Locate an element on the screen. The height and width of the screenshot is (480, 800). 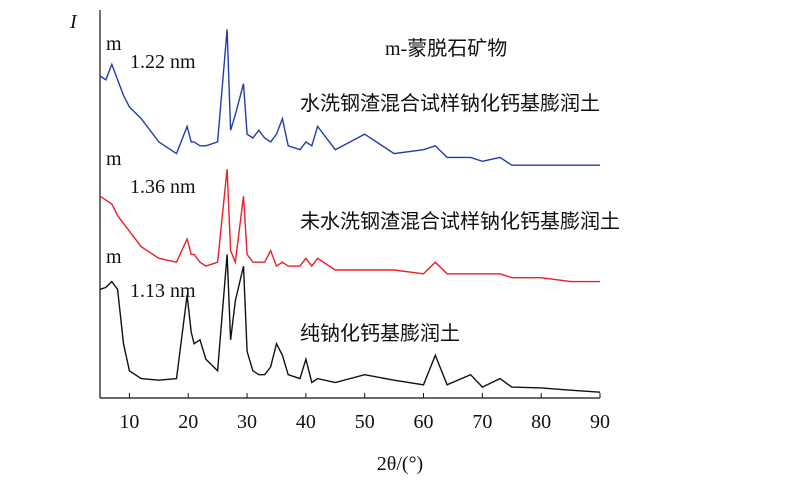
series-label: 未水洗钢渣混合试样钠化钙基膨润土 is located at coordinates (460, 221).